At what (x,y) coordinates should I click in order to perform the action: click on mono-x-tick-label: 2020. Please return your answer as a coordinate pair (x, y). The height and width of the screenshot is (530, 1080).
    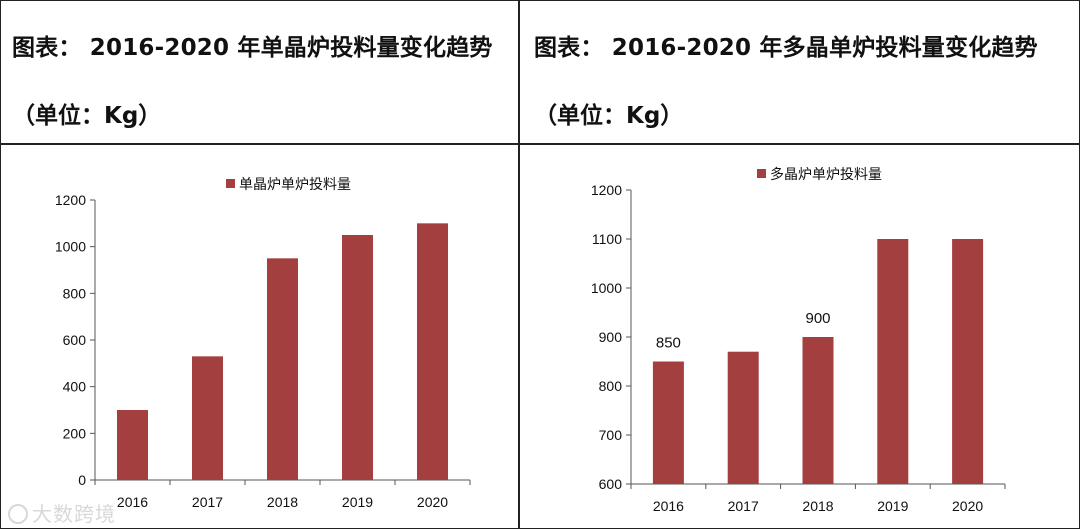
    Looking at the image, I should click on (432, 502).